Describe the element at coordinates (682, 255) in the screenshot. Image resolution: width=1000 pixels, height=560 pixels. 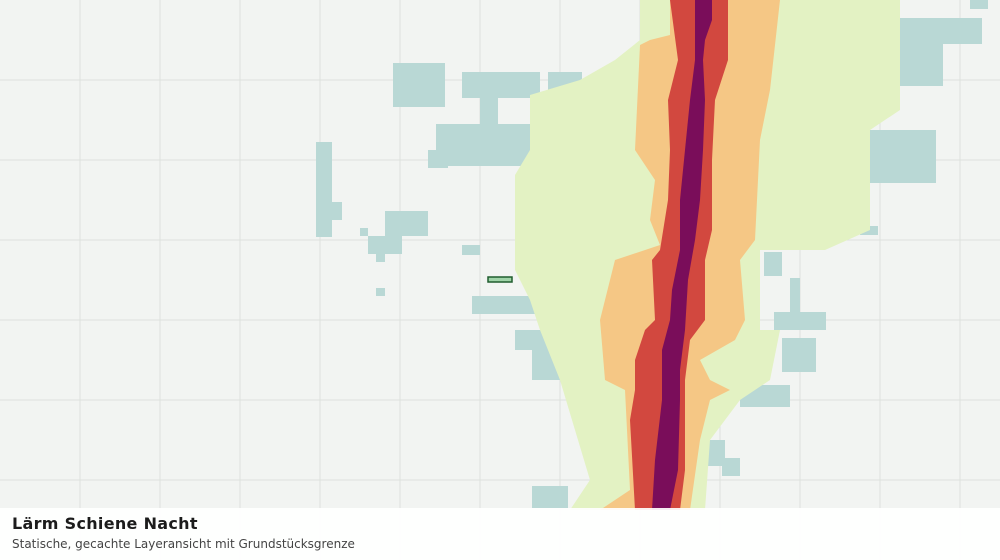
I see `zone-60db` at that location.